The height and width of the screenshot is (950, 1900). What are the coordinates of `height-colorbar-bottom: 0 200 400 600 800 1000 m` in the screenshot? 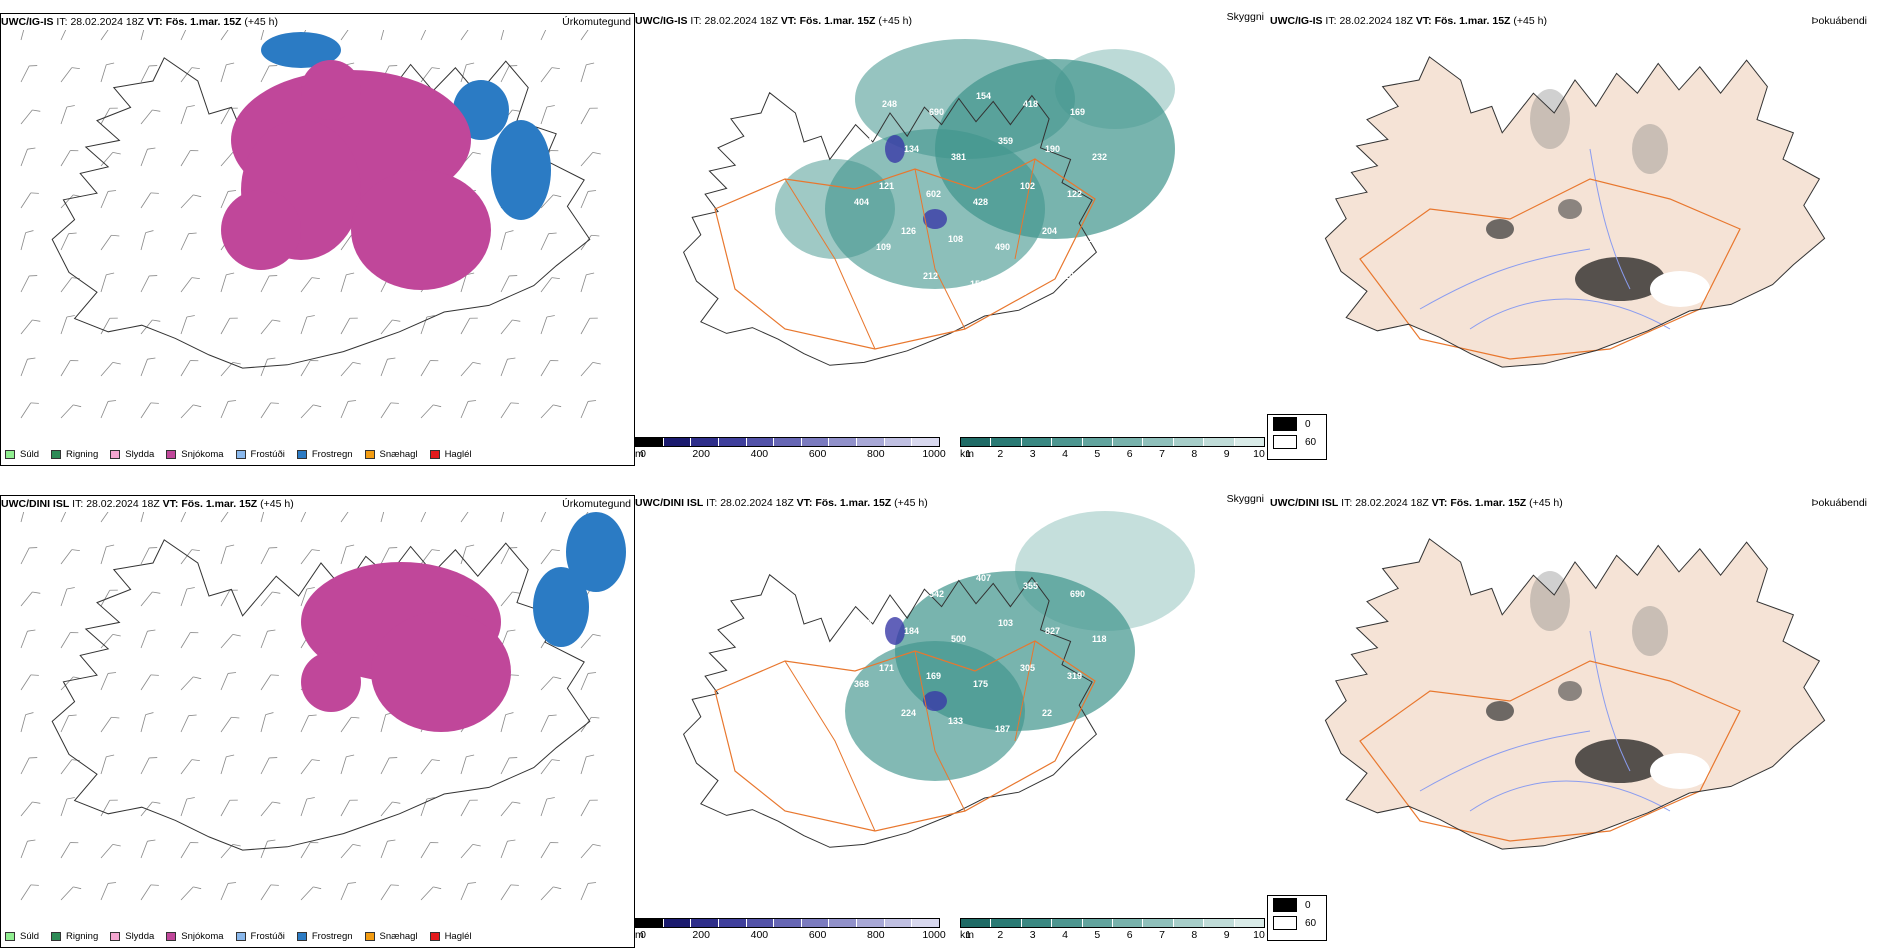 It's located at (790, 930).